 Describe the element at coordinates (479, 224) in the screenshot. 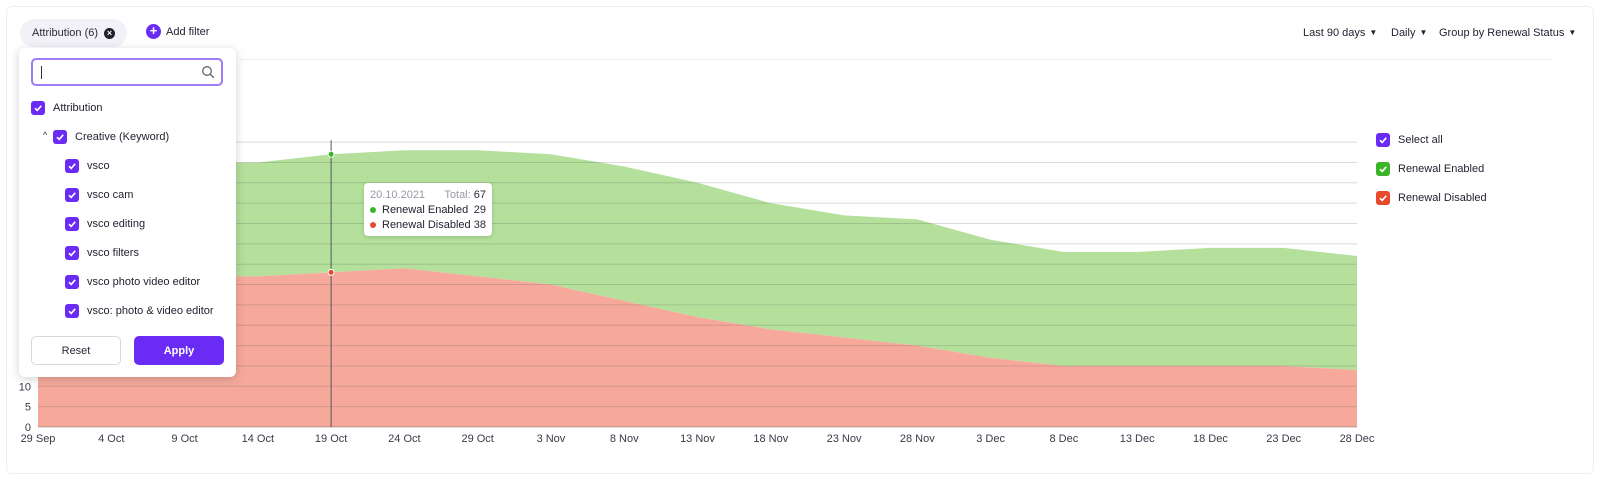

I see `tooltip-row-value: 38` at that location.